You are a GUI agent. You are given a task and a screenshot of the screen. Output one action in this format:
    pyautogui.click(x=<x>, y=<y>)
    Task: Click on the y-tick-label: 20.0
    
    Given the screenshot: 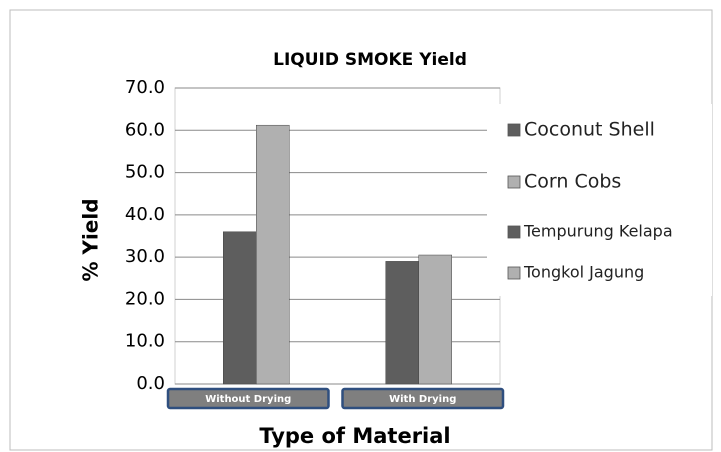 What is the action you would take?
    pyautogui.click(x=145, y=298)
    